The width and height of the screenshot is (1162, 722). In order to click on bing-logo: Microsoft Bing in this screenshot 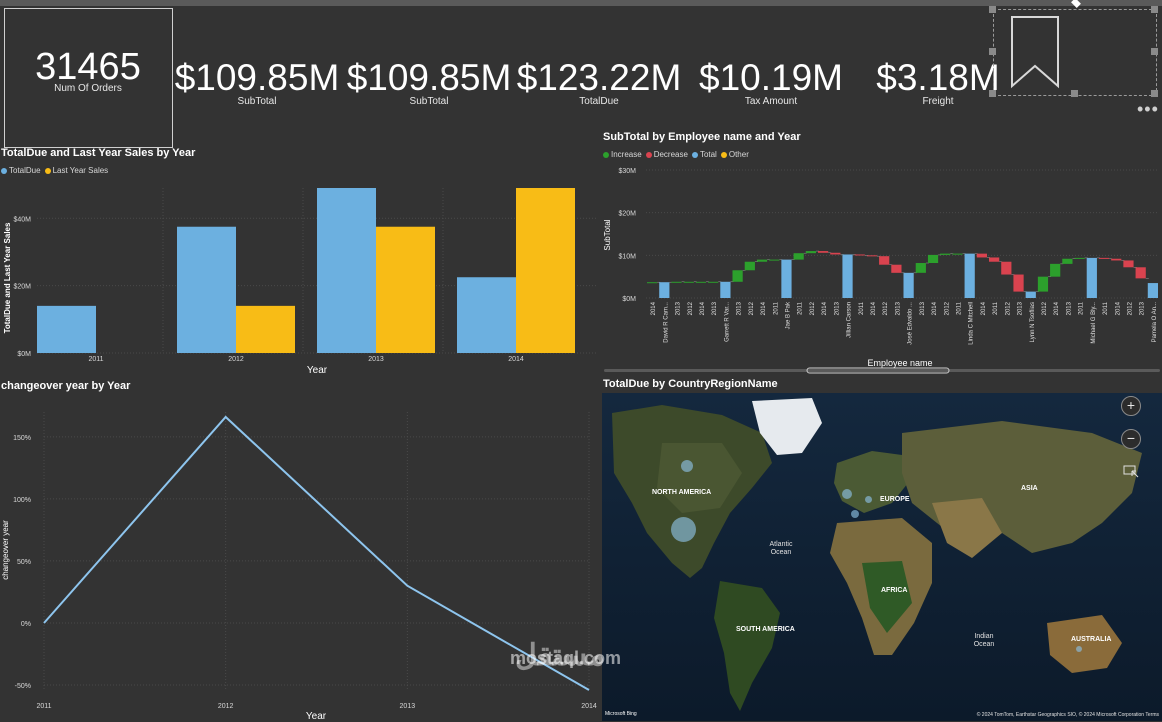, I will do `click(621, 714)`.